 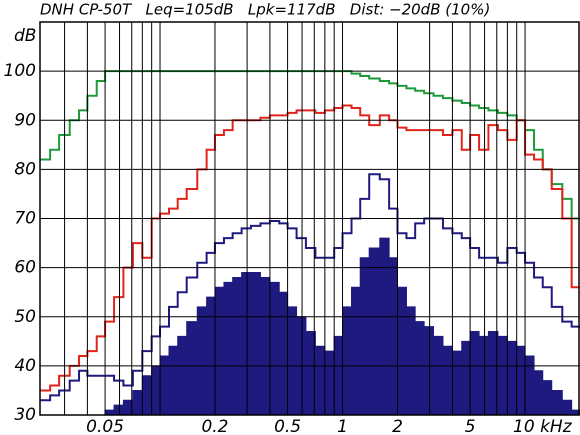 What do you see at coordinates (25, 120) in the screenshot?
I see `y-tick-label: 90` at bounding box center [25, 120].